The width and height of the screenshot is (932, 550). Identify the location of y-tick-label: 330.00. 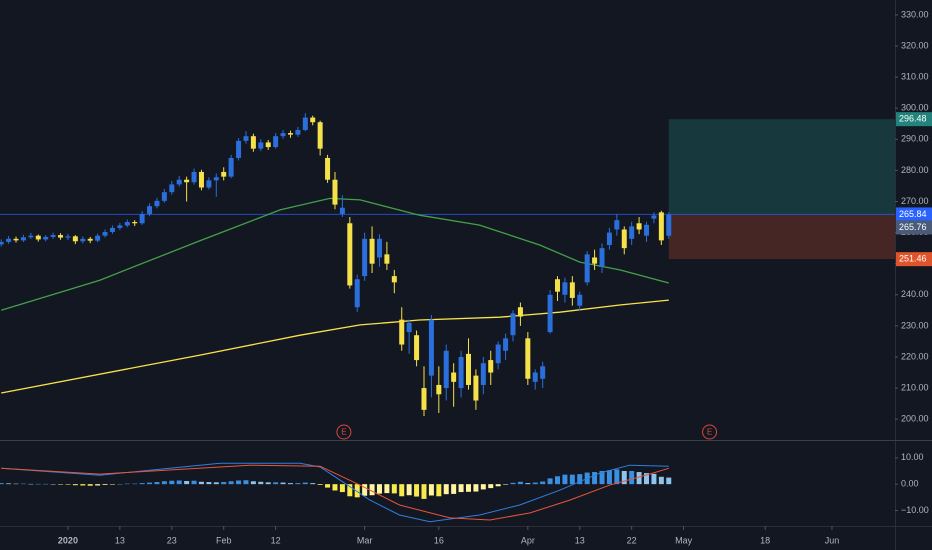
(915, 14).